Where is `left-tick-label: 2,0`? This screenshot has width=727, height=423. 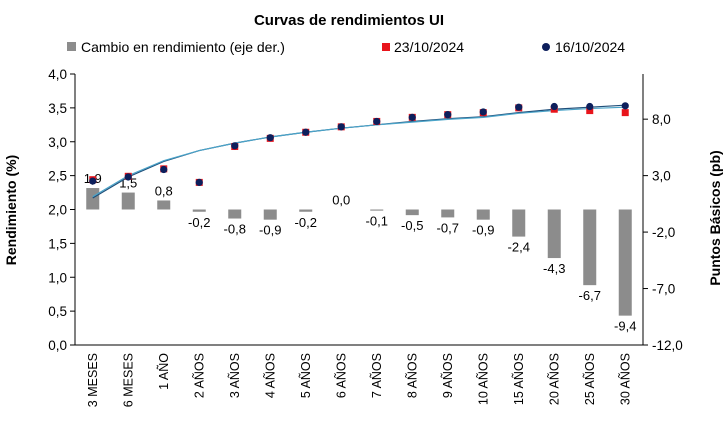 left-tick-label: 2,0 is located at coordinates (57, 210).